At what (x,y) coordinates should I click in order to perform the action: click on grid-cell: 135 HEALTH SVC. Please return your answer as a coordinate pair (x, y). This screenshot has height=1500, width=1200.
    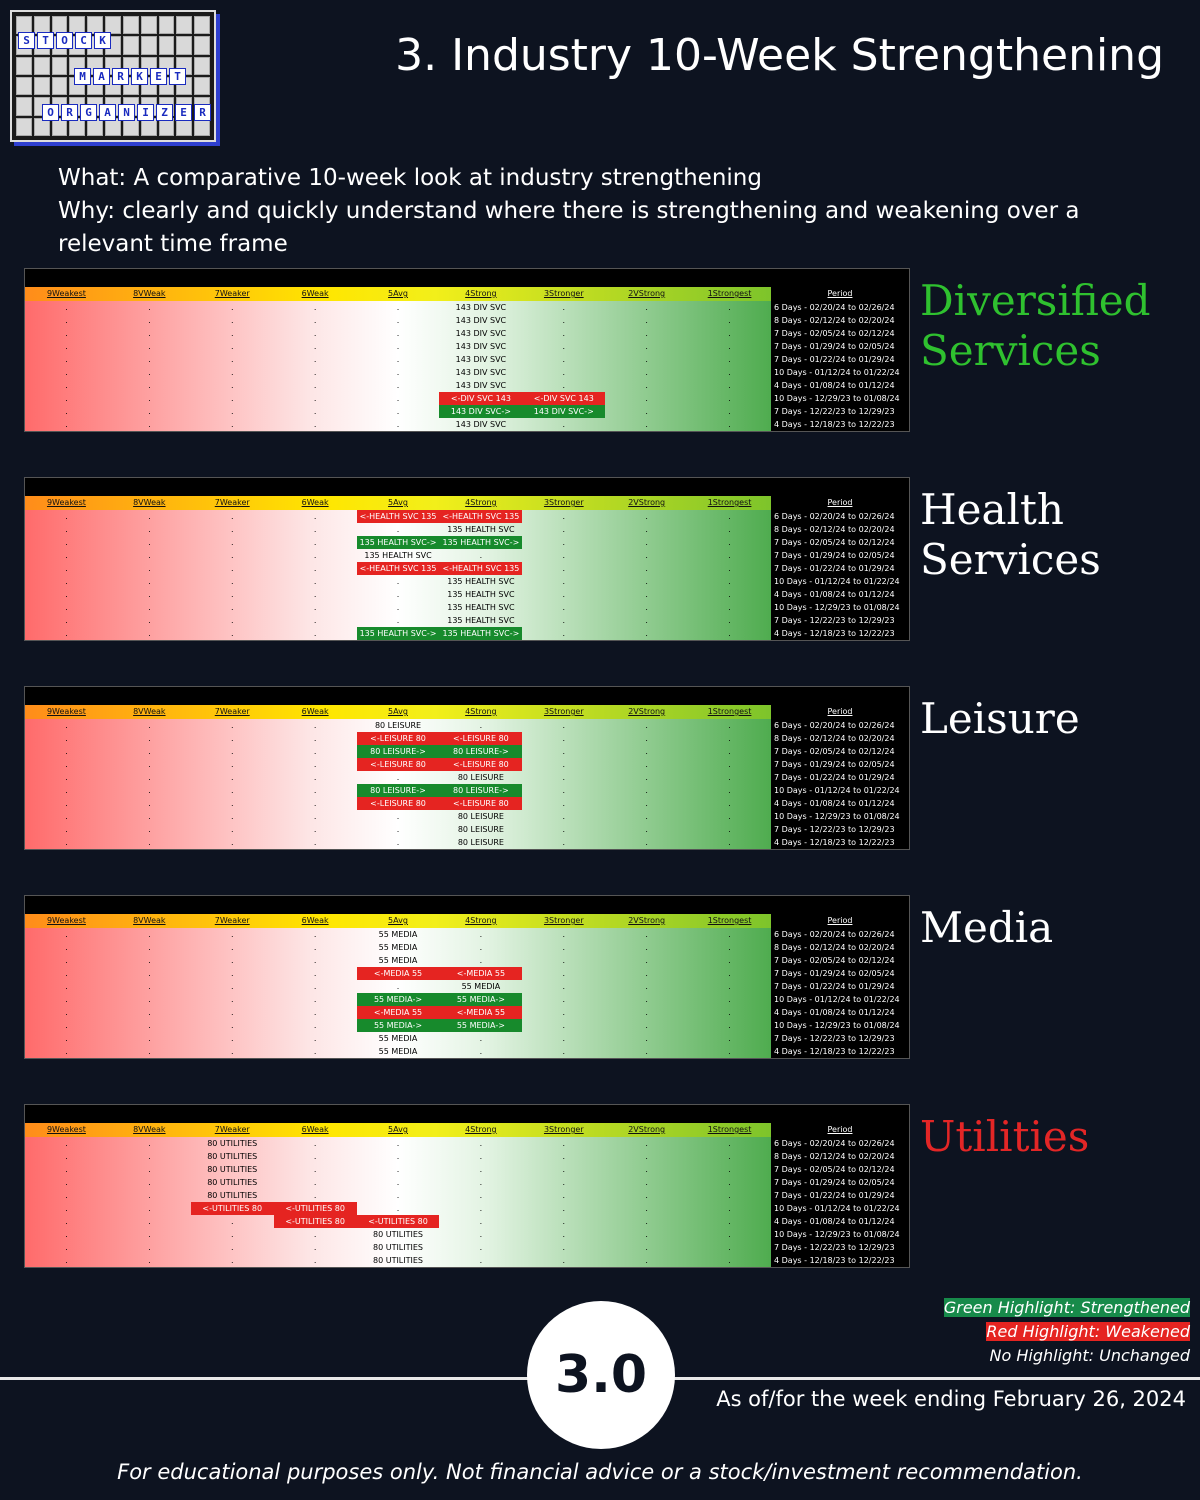
    Looking at the image, I should click on (481, 620).